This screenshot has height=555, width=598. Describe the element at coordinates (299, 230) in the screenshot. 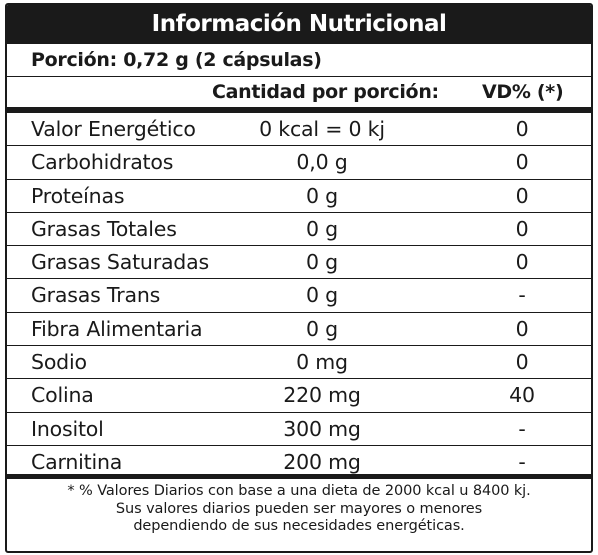

I see `table-row: Grasas Totales 0 g 0` at that location.